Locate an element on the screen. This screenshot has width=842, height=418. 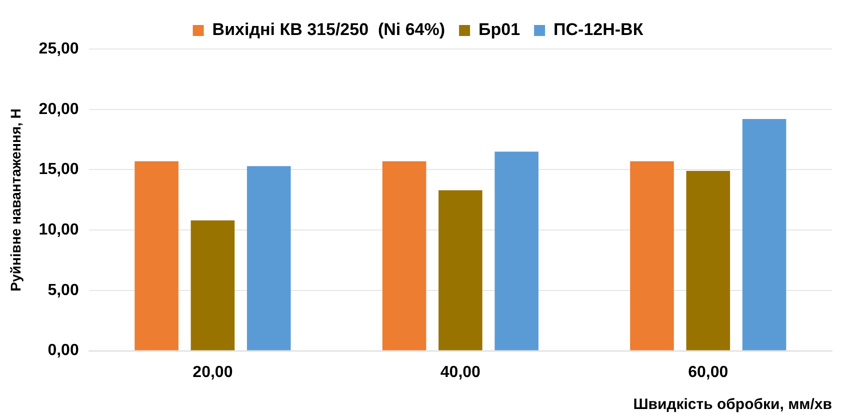
x-tick-label: 20,00 is located at coordinates (212, 372).